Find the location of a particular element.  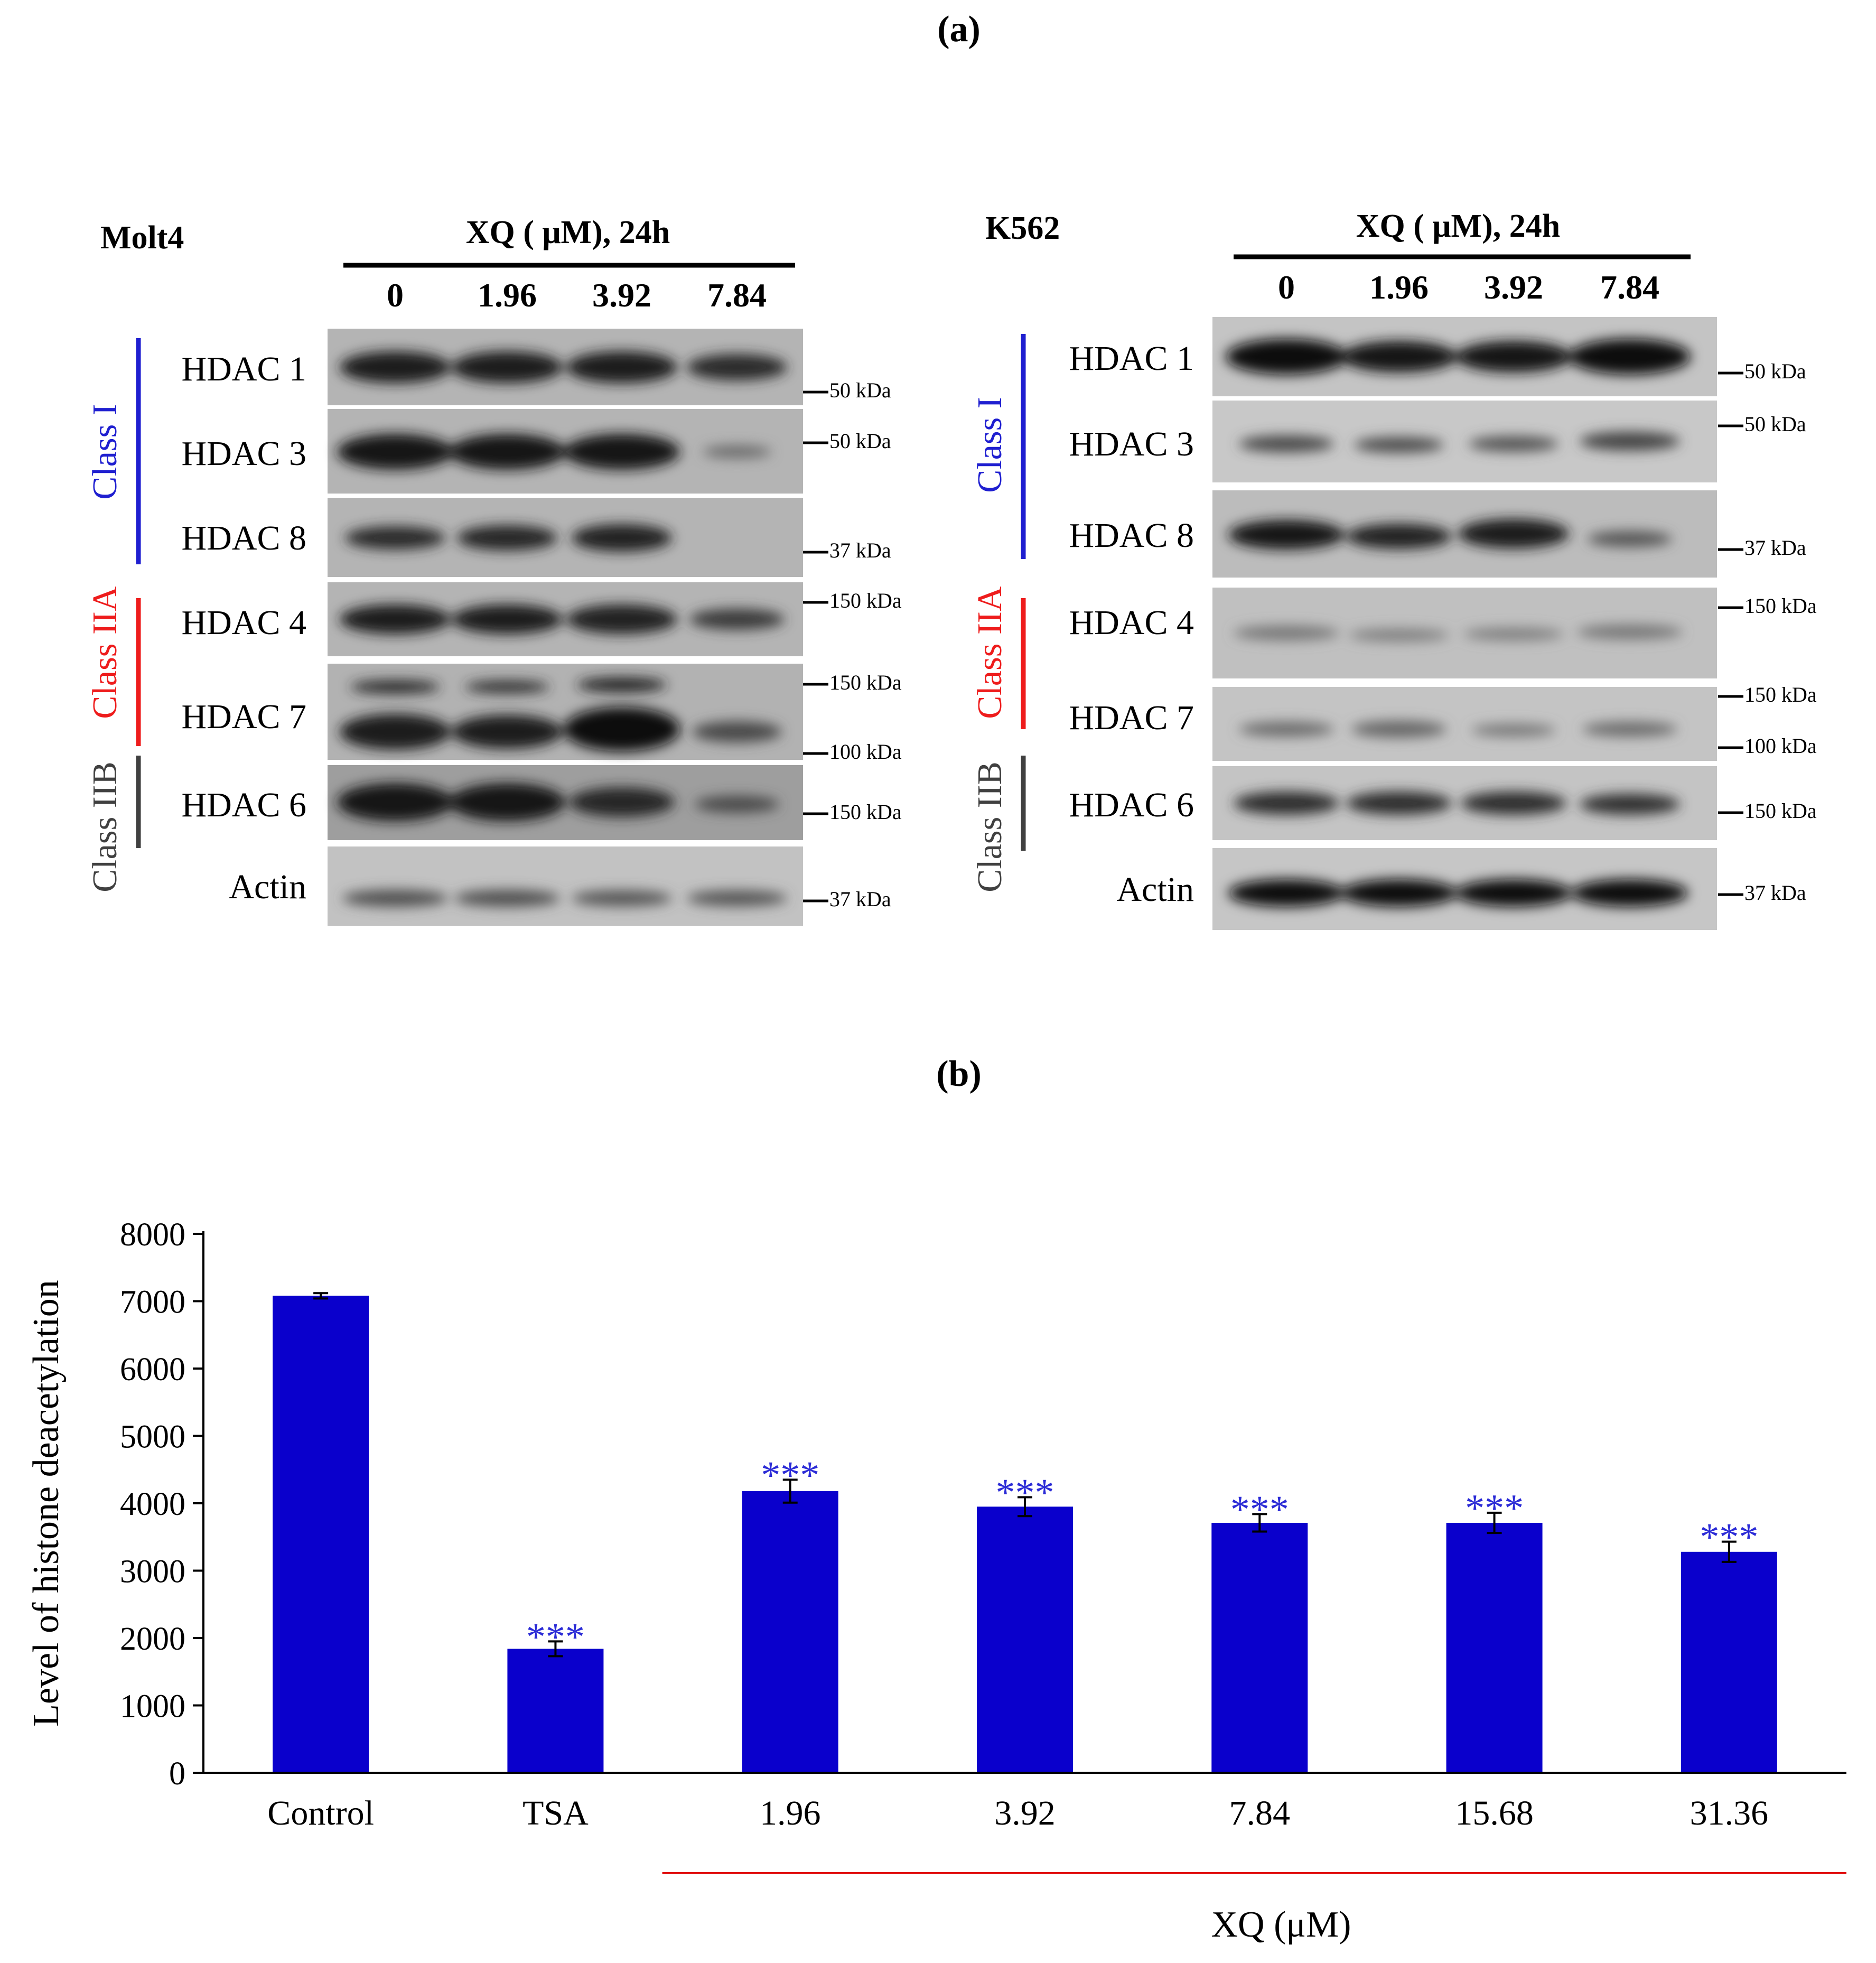

y-tick-label: 5000 is located at coordinates (152, 1437).